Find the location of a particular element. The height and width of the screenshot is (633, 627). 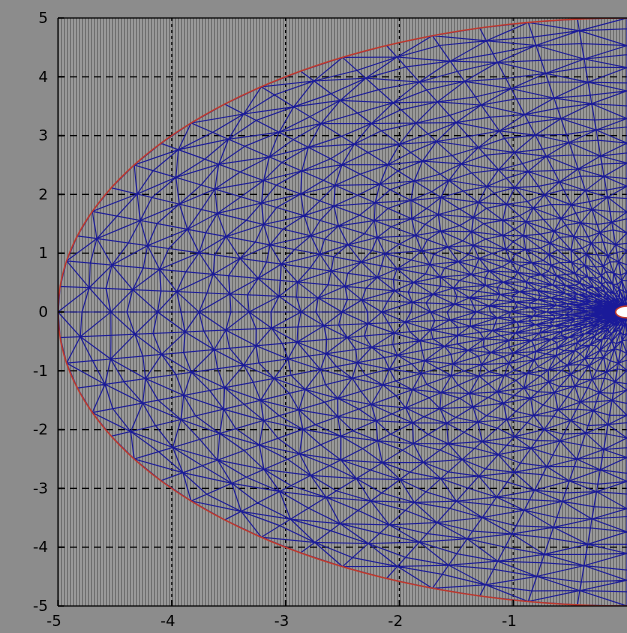

y-tick-label: 2 is located at coordinates (43, 194).